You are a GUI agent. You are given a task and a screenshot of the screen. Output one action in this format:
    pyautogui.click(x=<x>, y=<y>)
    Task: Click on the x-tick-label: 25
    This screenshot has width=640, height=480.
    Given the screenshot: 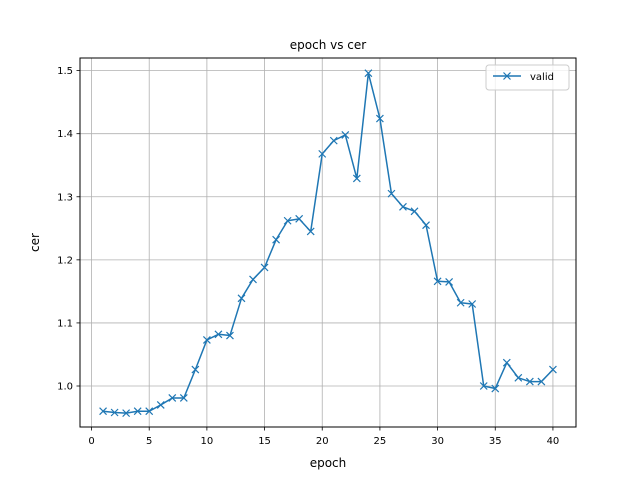 What is the action you would take?
    pyautogui.click(x=380, y=441)
    